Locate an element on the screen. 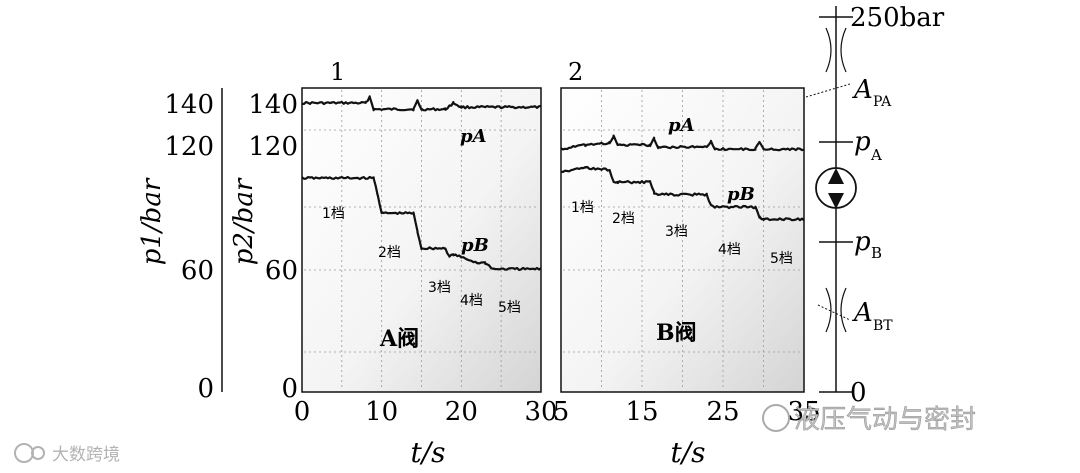 Image resolution: width=1080 pixels, height=473 pixels. panel-1-y-tick-140: 140 is located at coordinates (273, 105).